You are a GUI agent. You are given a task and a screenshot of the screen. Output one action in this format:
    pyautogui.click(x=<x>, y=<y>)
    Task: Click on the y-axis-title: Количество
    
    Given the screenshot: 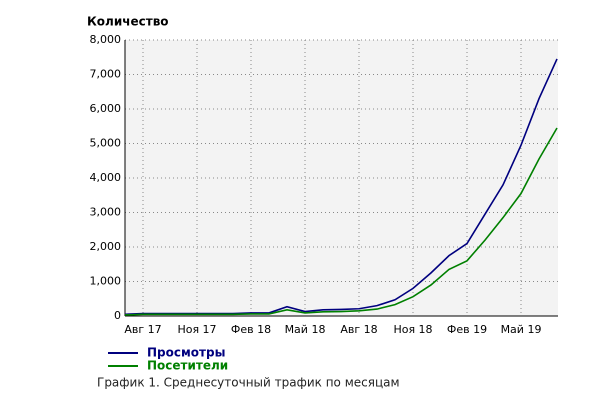 What is the action you would take?
    pyautogui.click(x=128, y=22)
    